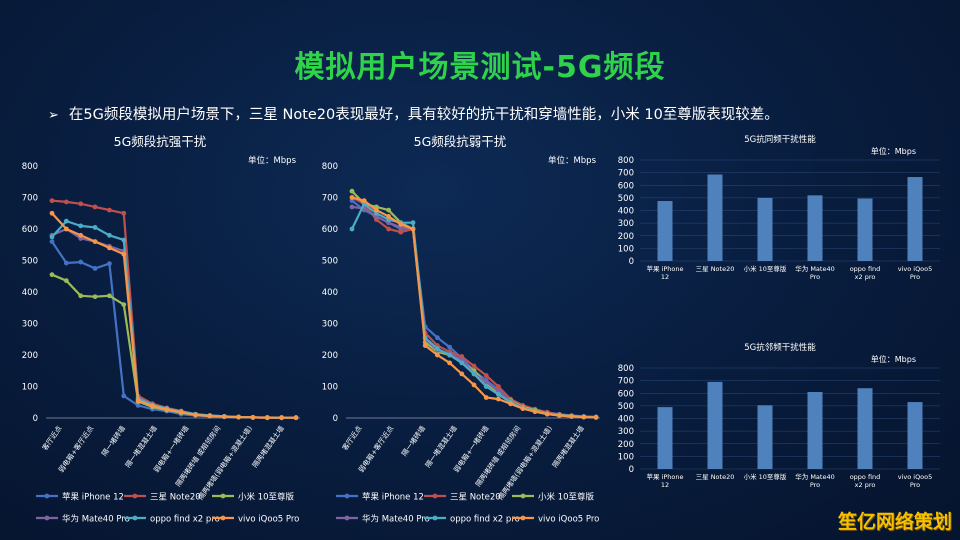  I want to click on x-tick-label: Pro, so click(815, 485).